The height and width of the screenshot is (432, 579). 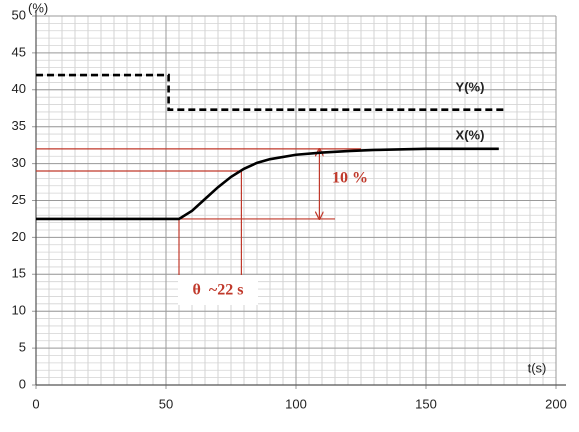 I want to click on y-tick-label: 5, so click(x=22, y=347).